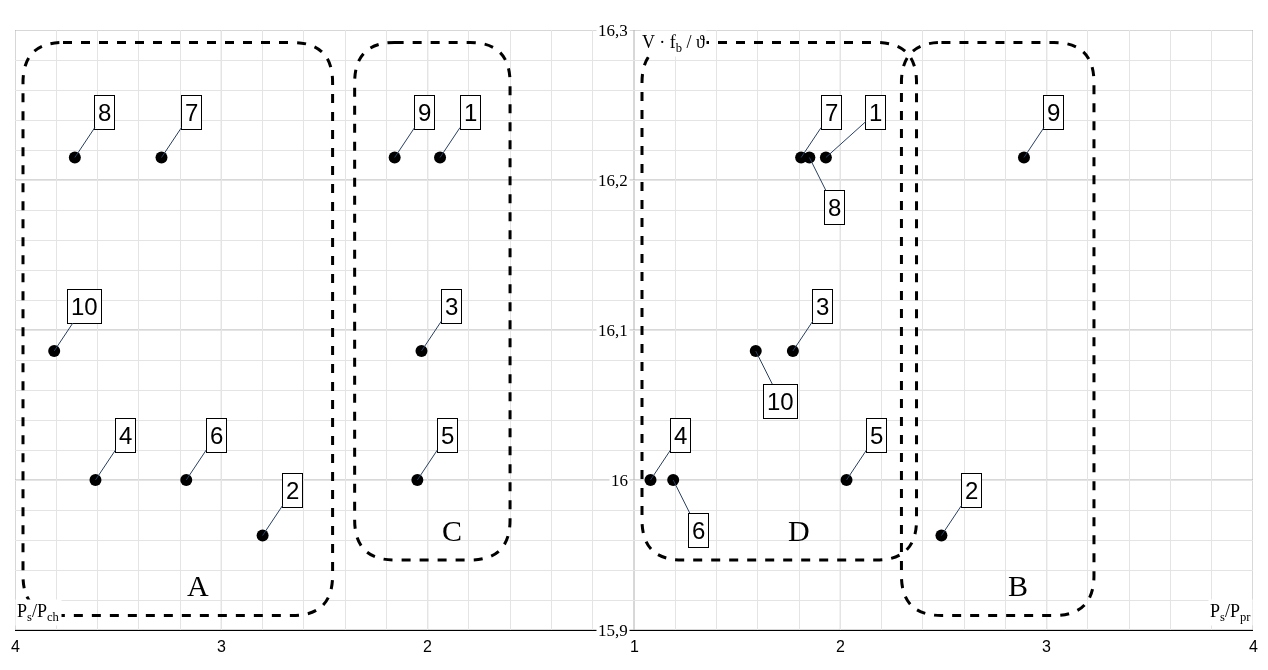  What do you see at coordinates (1018, 585) in the screenshot?
I see `text: B` at bounding box center [1018, 585].